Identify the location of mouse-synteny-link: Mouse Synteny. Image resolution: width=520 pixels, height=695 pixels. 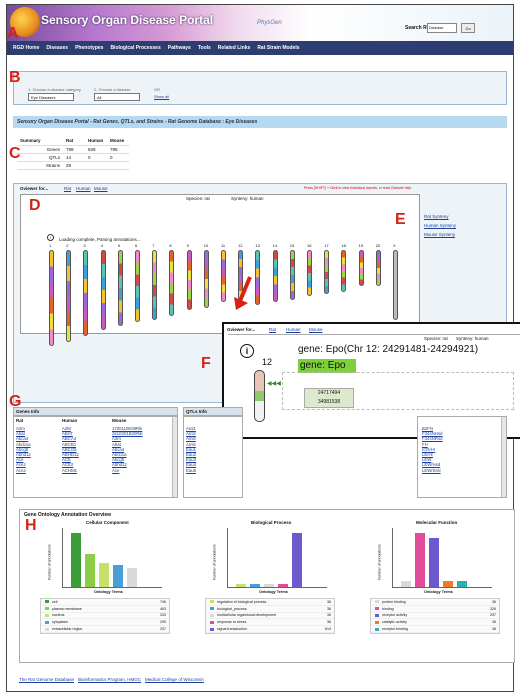
(440, 234).